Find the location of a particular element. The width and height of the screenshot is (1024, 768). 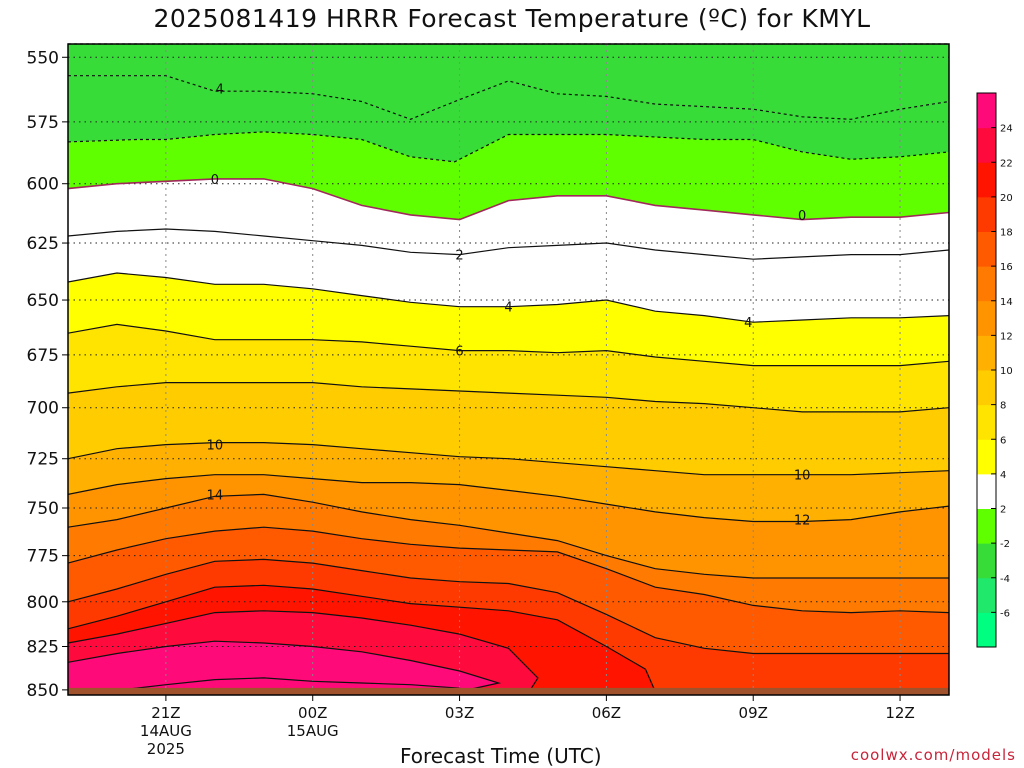

y-tick-label-750: 750 is located at coordinates (43, 509).